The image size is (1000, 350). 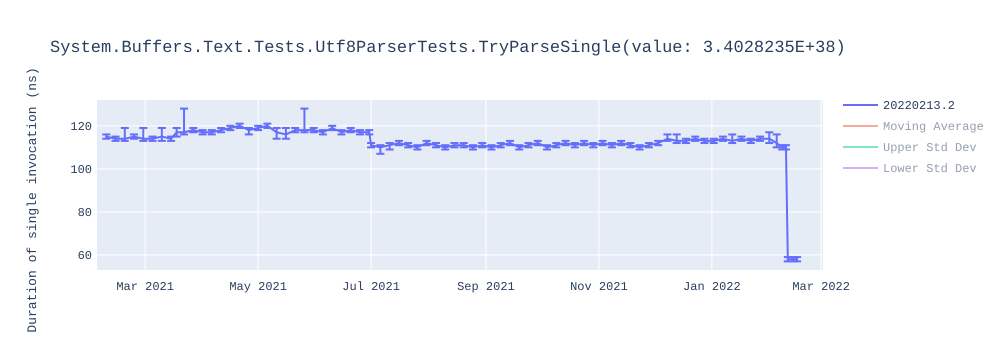 I want to click on x-tick-label: May 2021, so click(x=258, y=287).